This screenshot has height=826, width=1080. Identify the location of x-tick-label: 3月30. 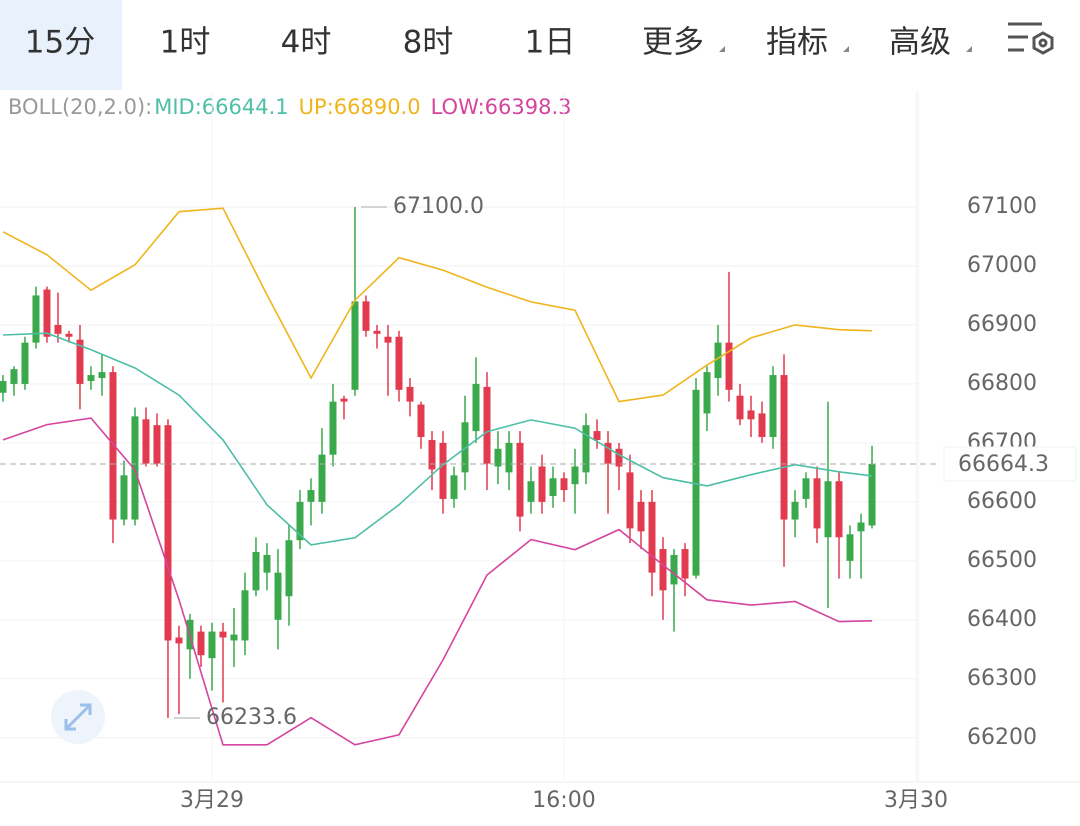
(916, 800).